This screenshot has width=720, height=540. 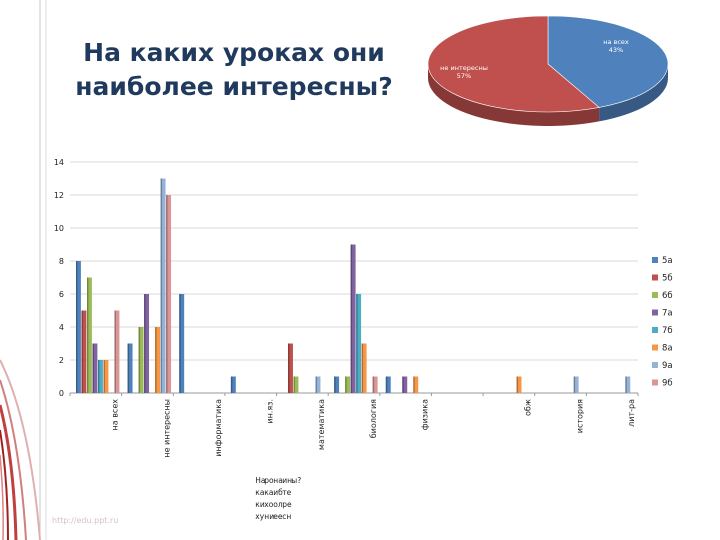 I want to click on bar-8а-0, so click(x=106, y=376).